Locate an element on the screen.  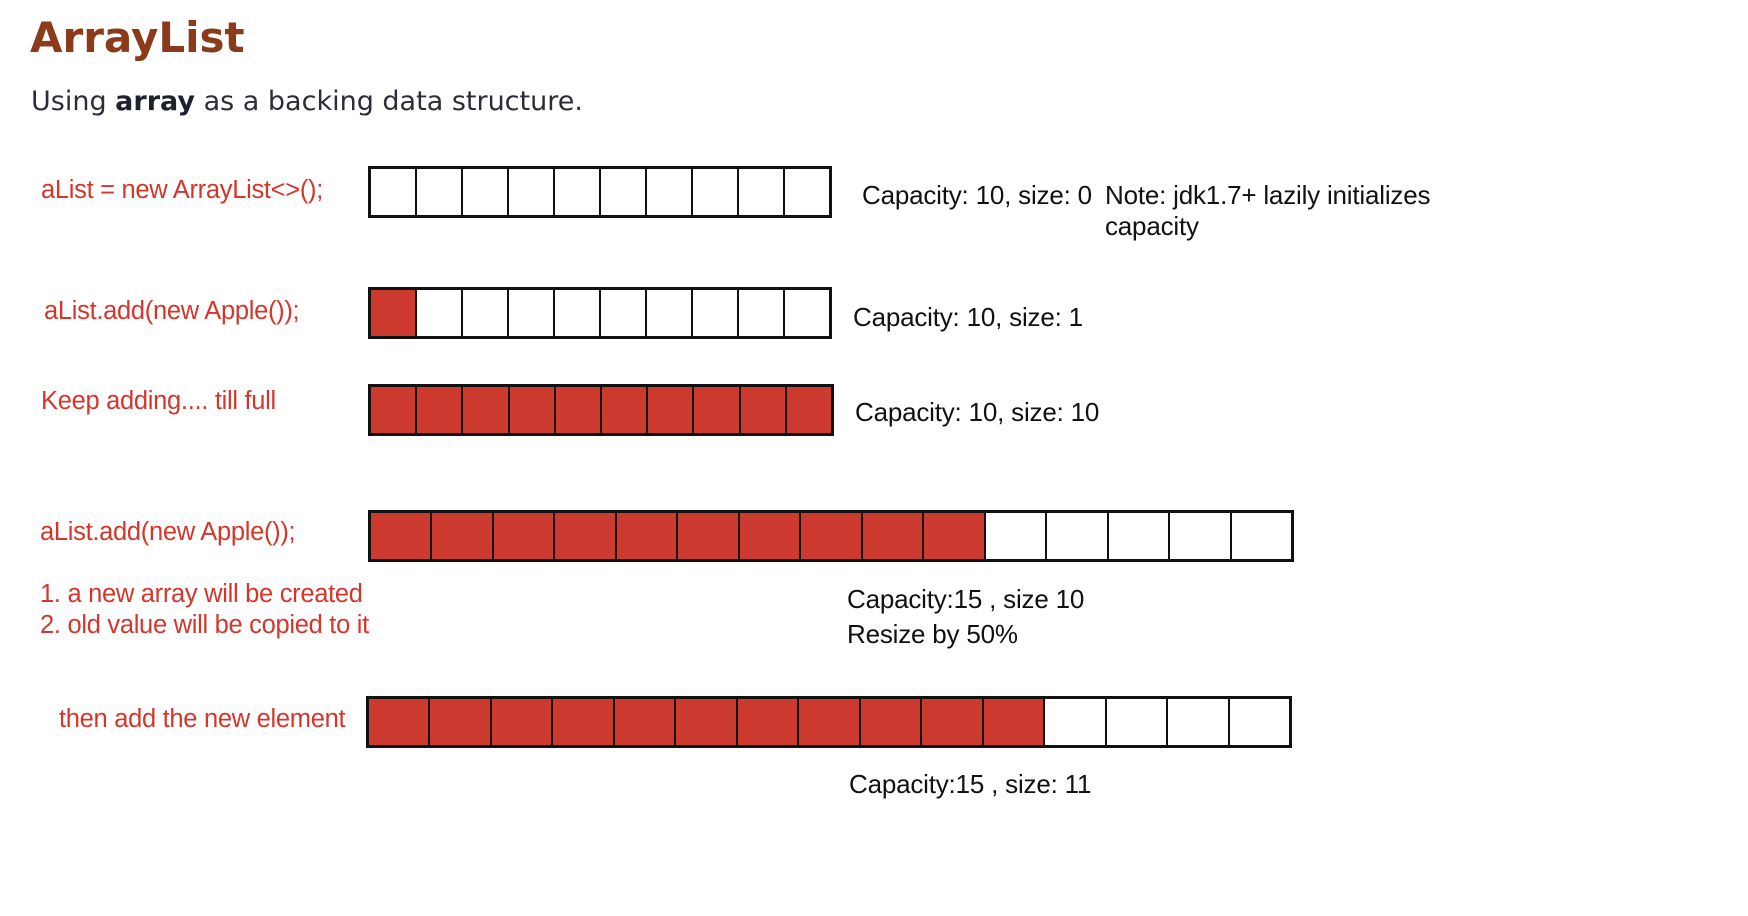
subtitle-prefix: Using is located at coordinates (73, 101).